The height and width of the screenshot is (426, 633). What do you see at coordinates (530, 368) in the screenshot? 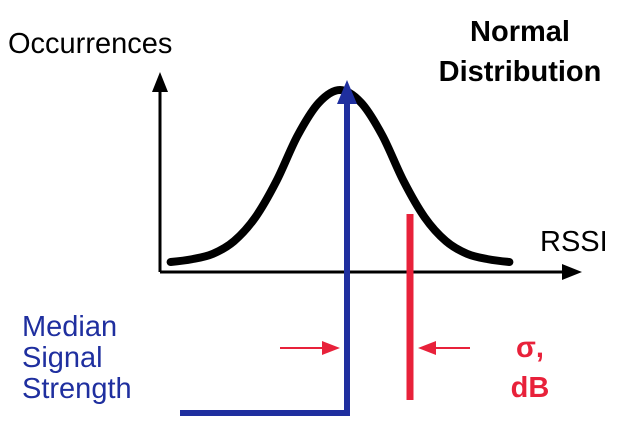
I see `text: σ, dB` at bounding box center [530, 368].